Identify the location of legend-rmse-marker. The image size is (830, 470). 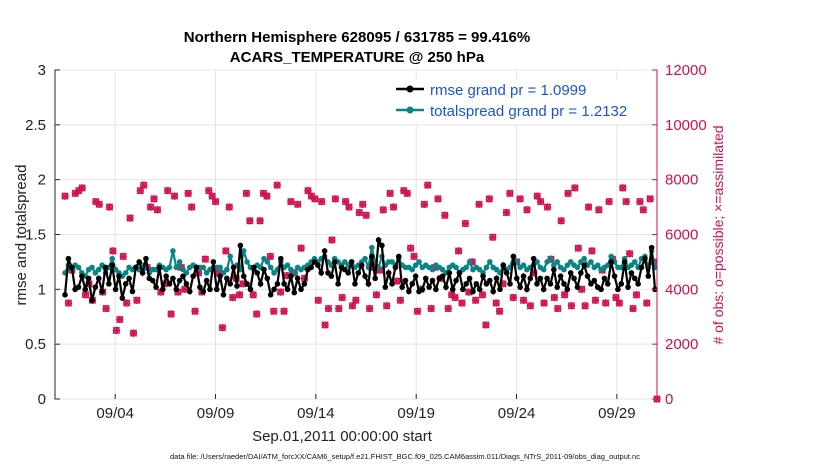
(410, 89).